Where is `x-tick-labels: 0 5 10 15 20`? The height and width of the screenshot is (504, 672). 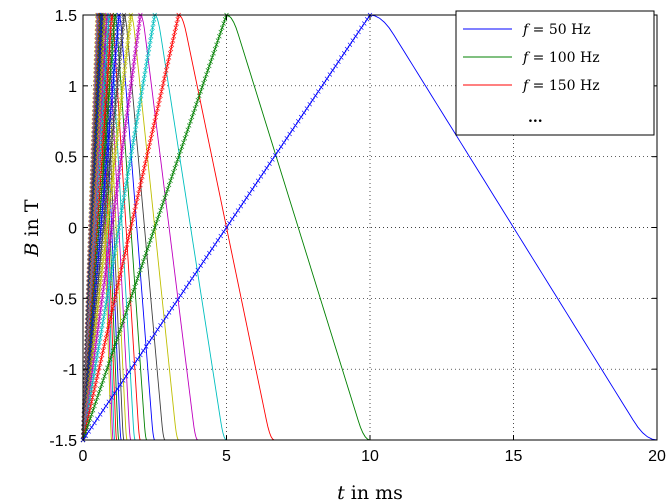
x-tick-labels: 0 5 10 15 20 is located at coordinates (372, 456).